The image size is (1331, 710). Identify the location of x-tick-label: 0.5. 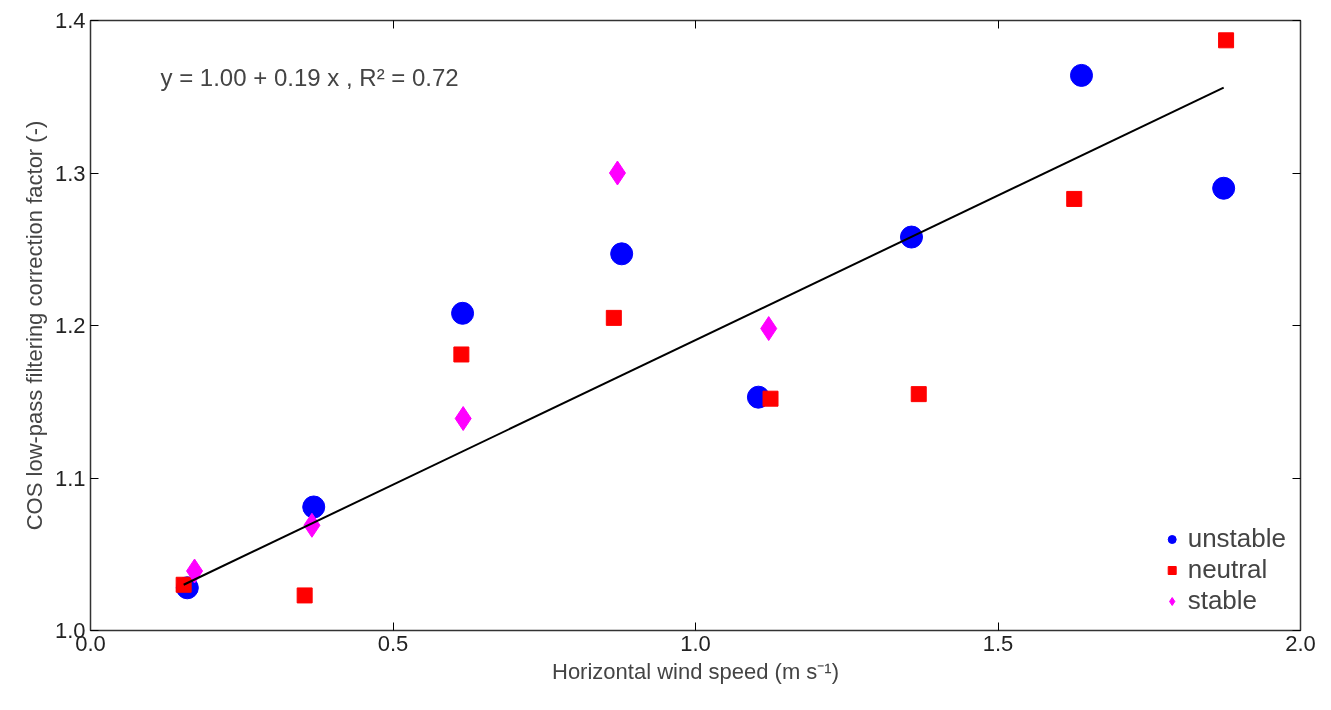
(393, 643).